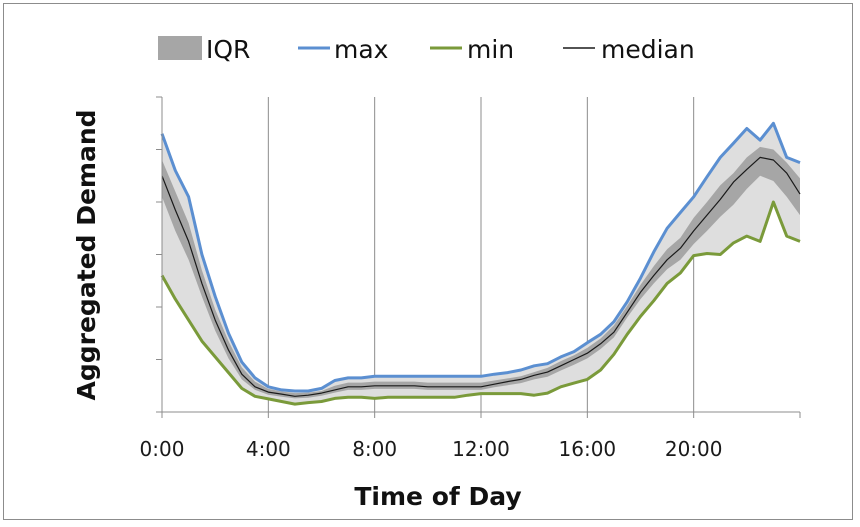 This screenshot has height=527, width=860. What do you see at coordinates (268, 449) in the screenshot?
I see `x-tick-label-1: 4:00` at bounding box center [268, 449].